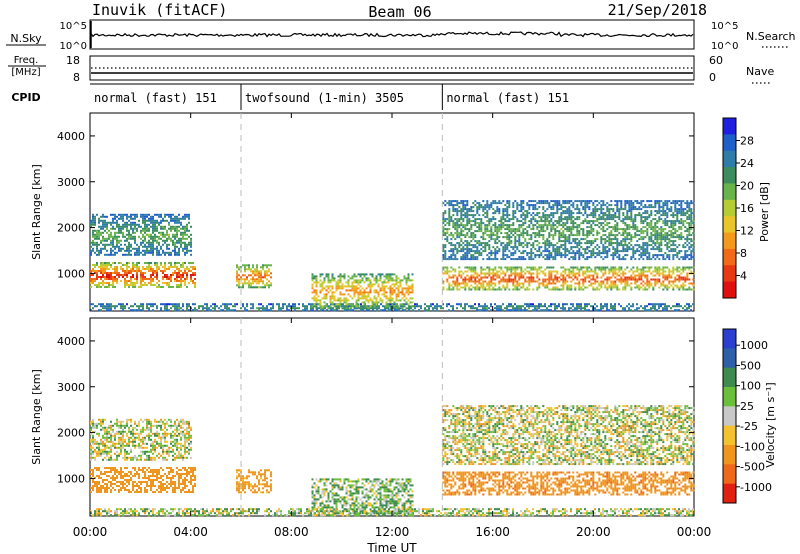  Describe the element at coordinates (716, 60) in the screenshot. I see `nave-tick-high: 60` at that location.